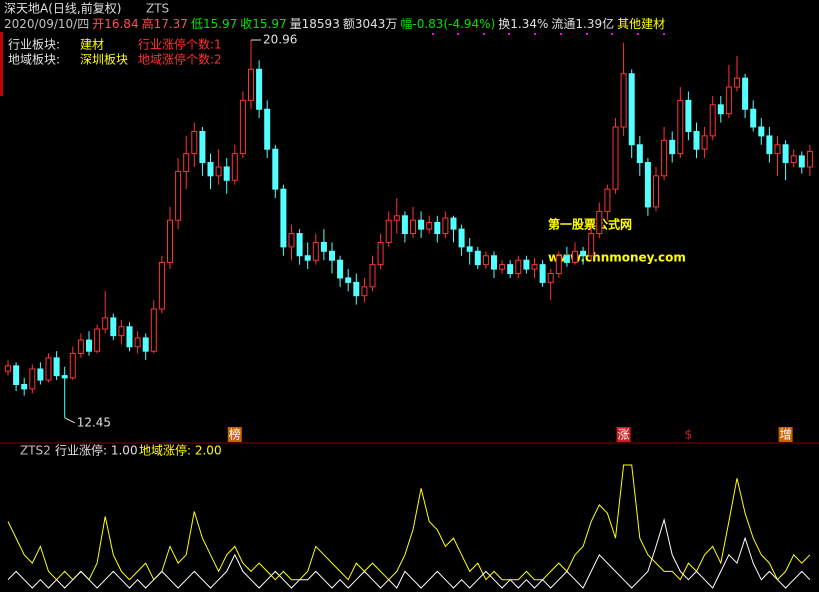 This screenshot has width=819, height=592. What do you see at coordinates (409, 553) in the screenshot?
I see `indicator-line` at bounding box center [409, 553].